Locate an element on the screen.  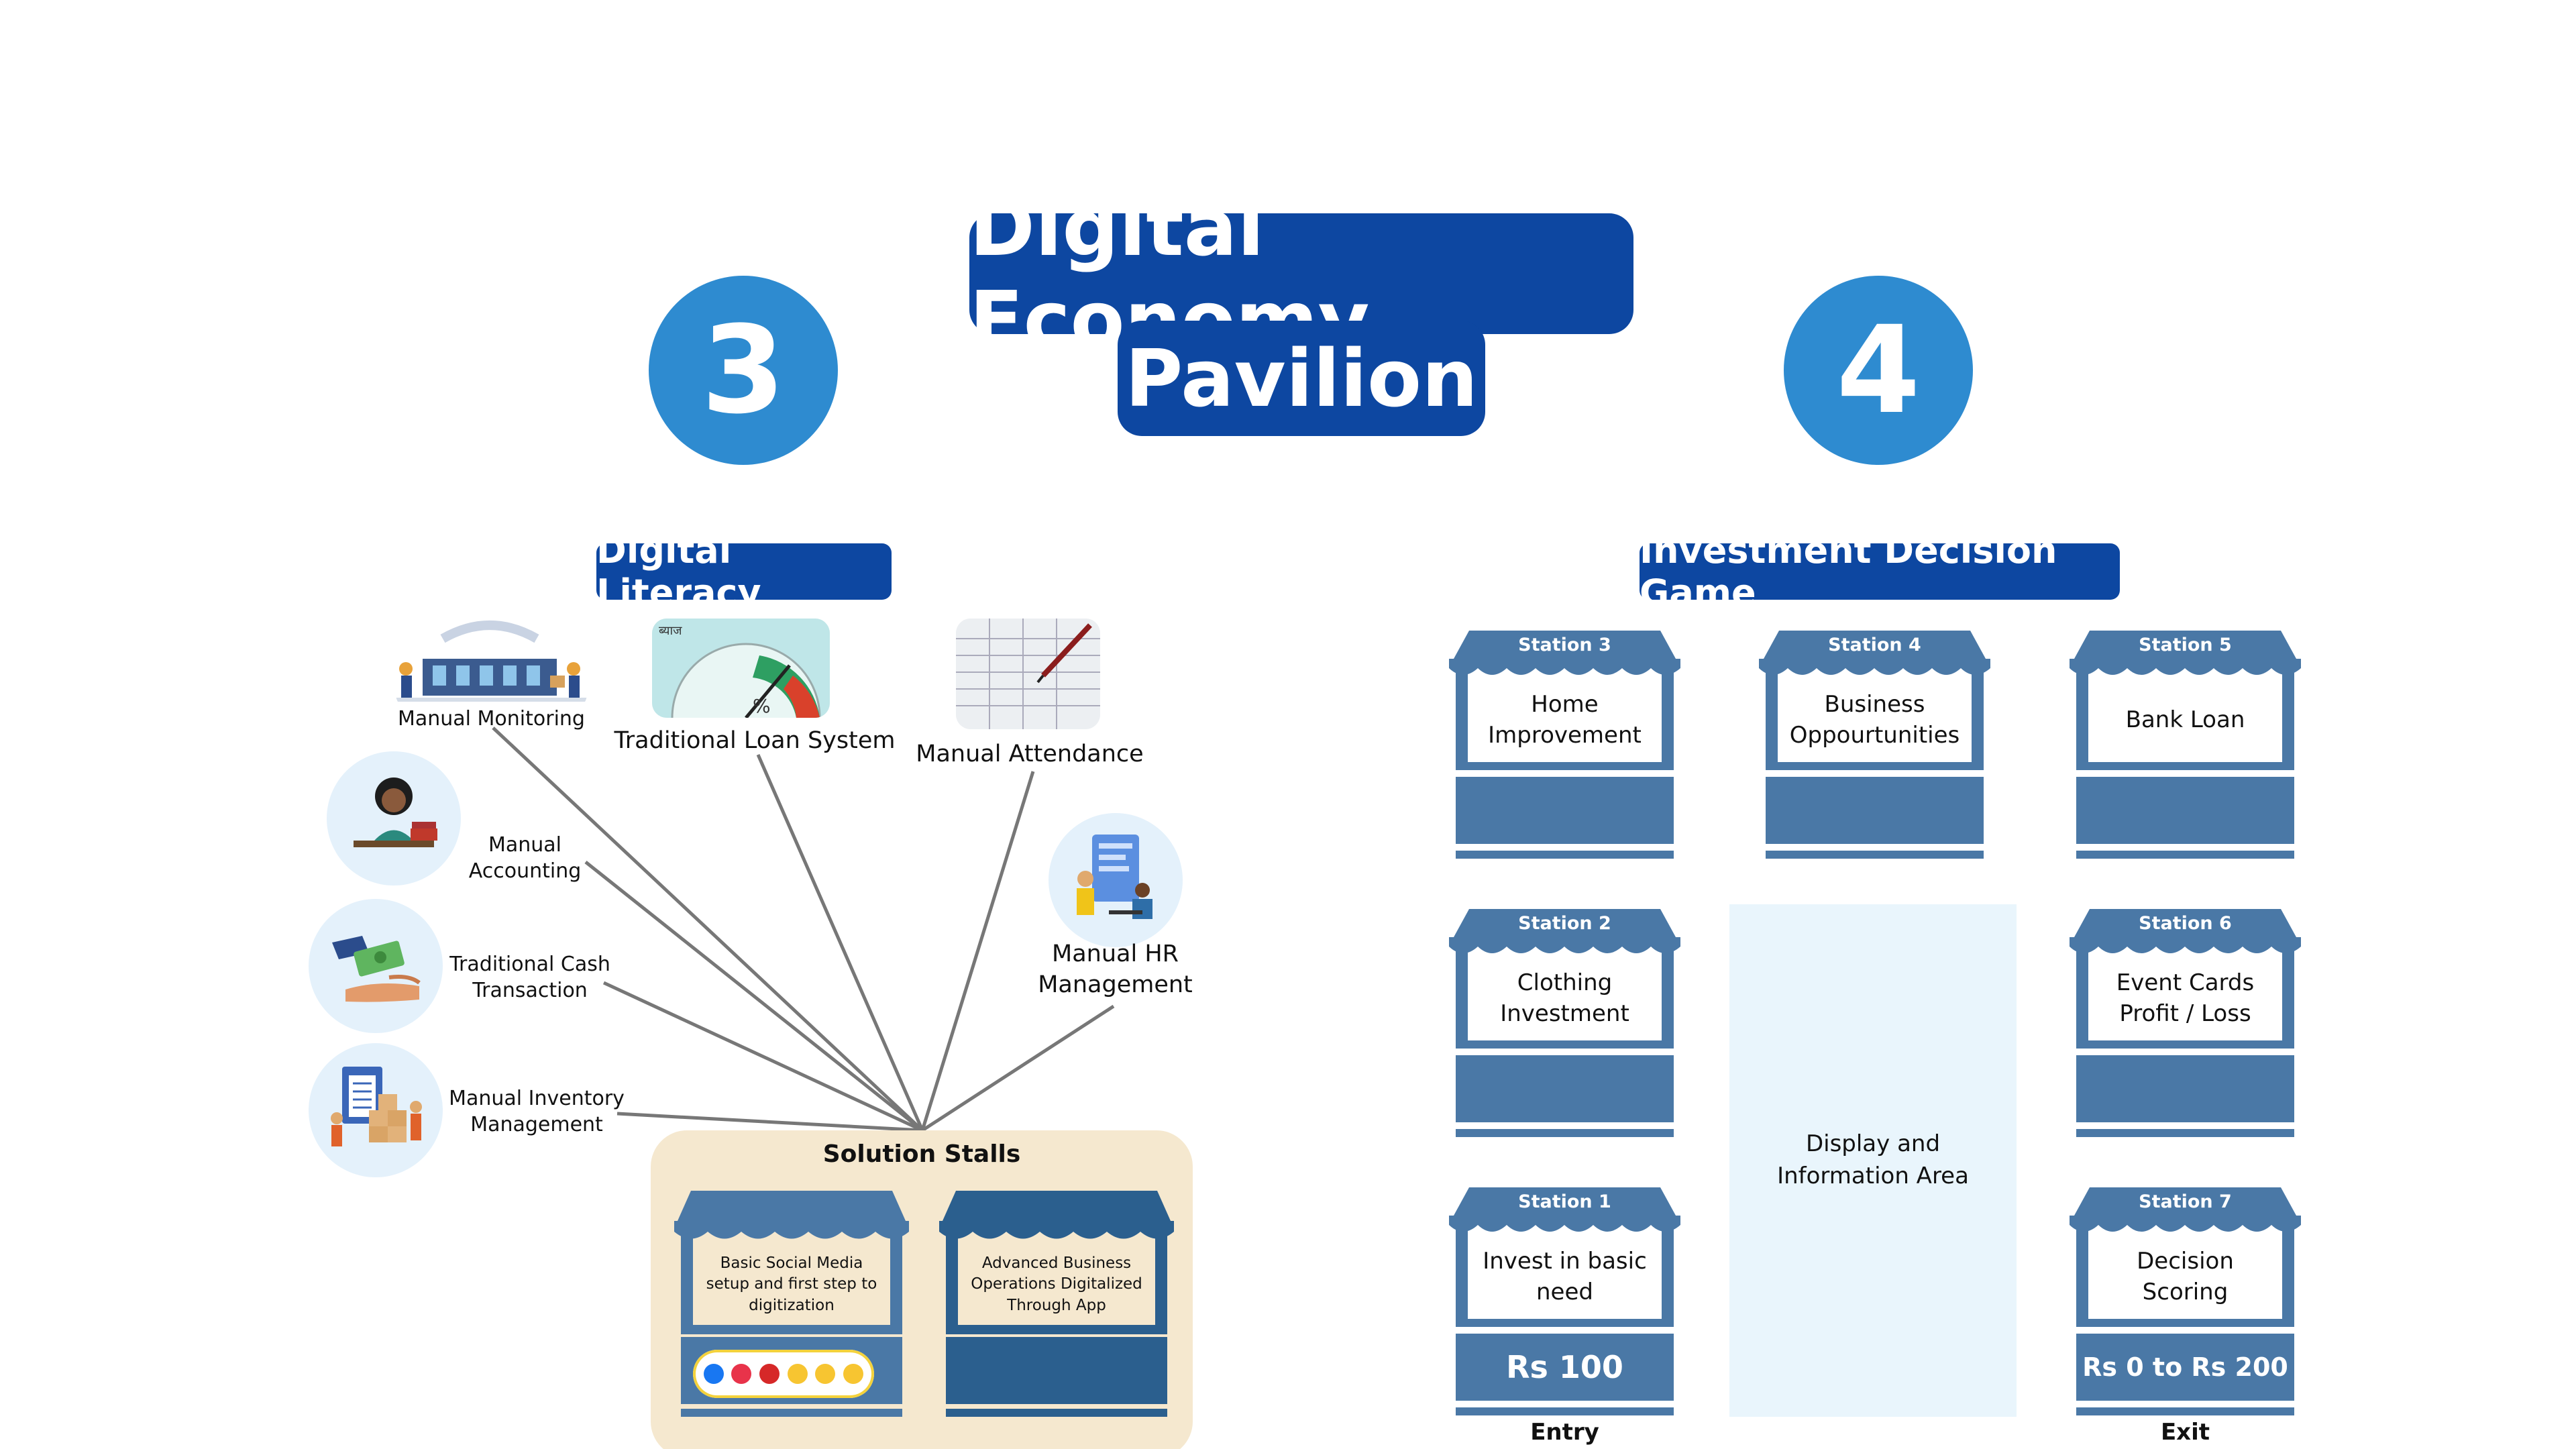
station-text: Invest in basic need is located at coordinates (1565, 1277).